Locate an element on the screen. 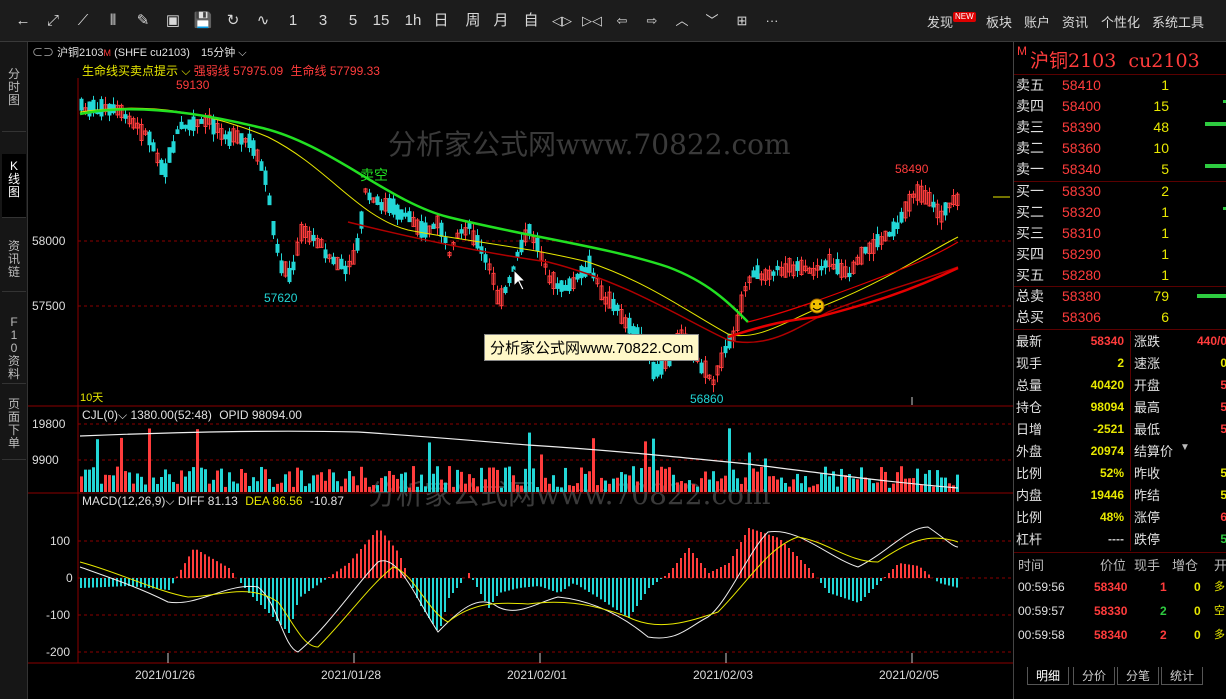 The width and height of the screenshot is (1226, 699). indicator-name: 生命线买卖点提示 is located at coordinates (130, 71).